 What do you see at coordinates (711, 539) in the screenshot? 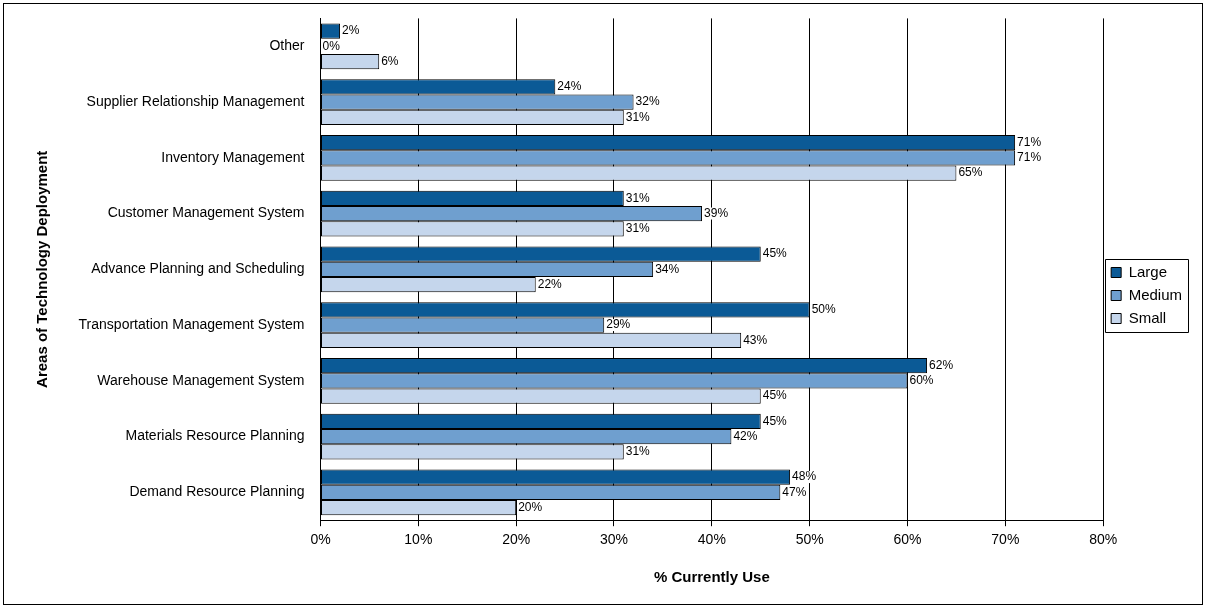
I see `x-tick-label: 40%` at bounding box center [711, 539].